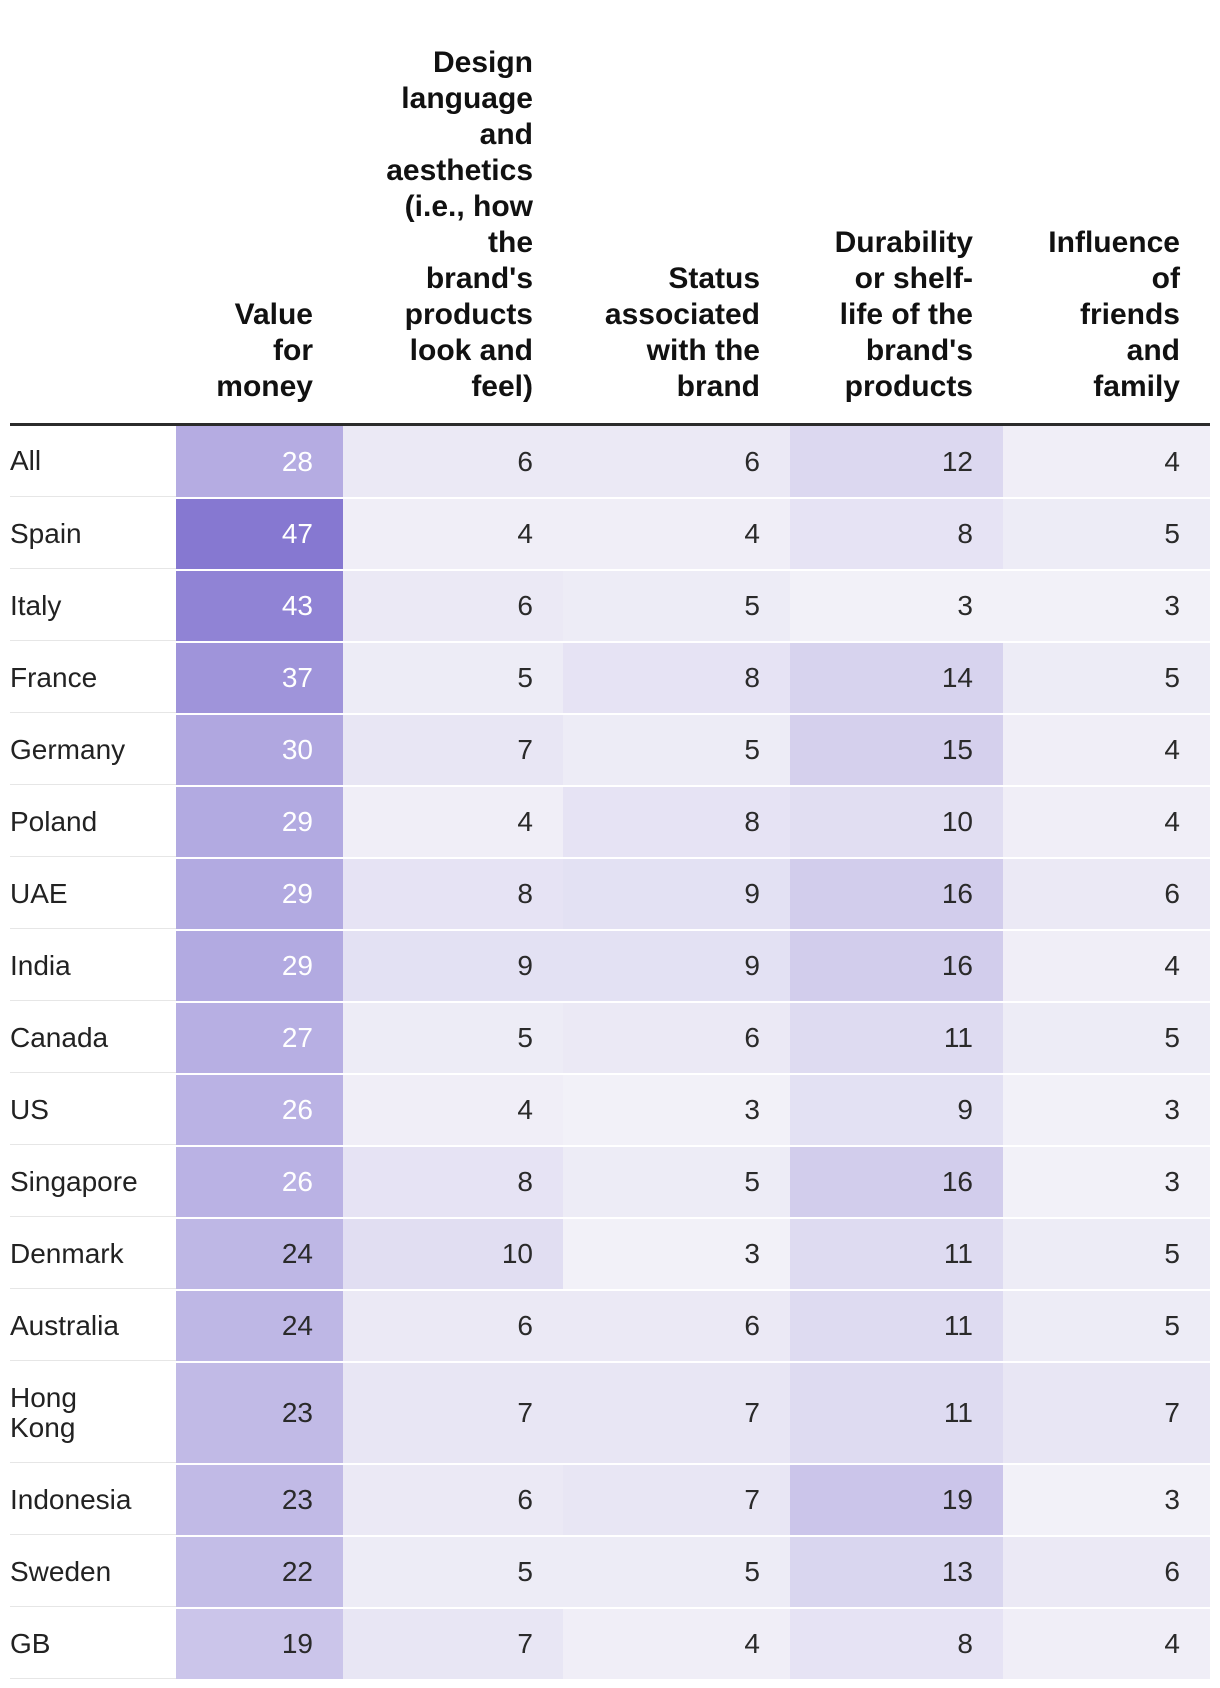  I want to click on heatmap-cell: 26, so click(259, 1182).